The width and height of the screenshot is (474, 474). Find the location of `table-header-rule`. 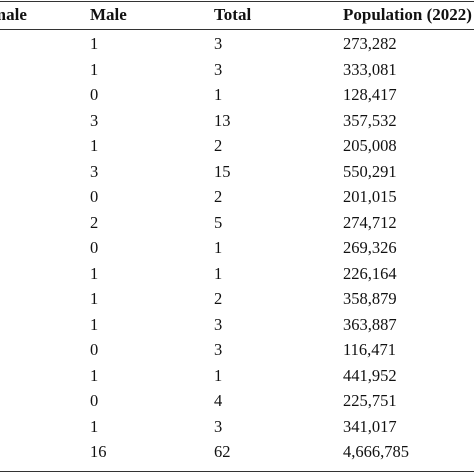

table-header-rule is located at coordinates (237, 29).